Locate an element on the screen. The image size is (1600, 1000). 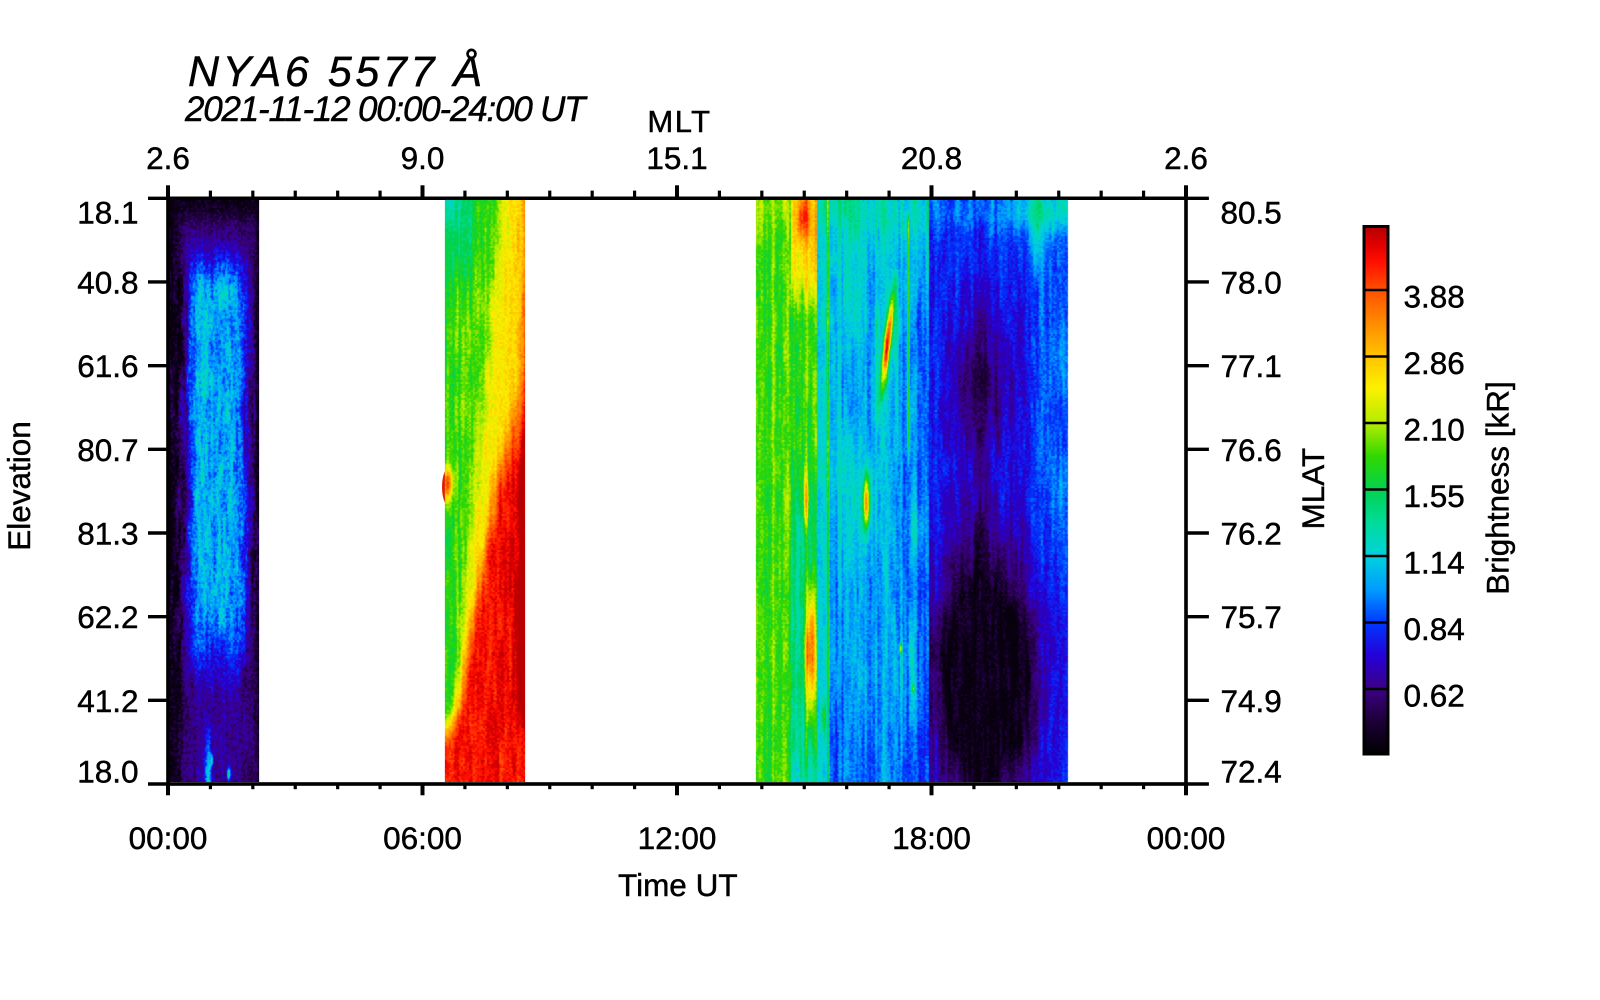
svg-text: MLT is located at coordinates (679, 121).